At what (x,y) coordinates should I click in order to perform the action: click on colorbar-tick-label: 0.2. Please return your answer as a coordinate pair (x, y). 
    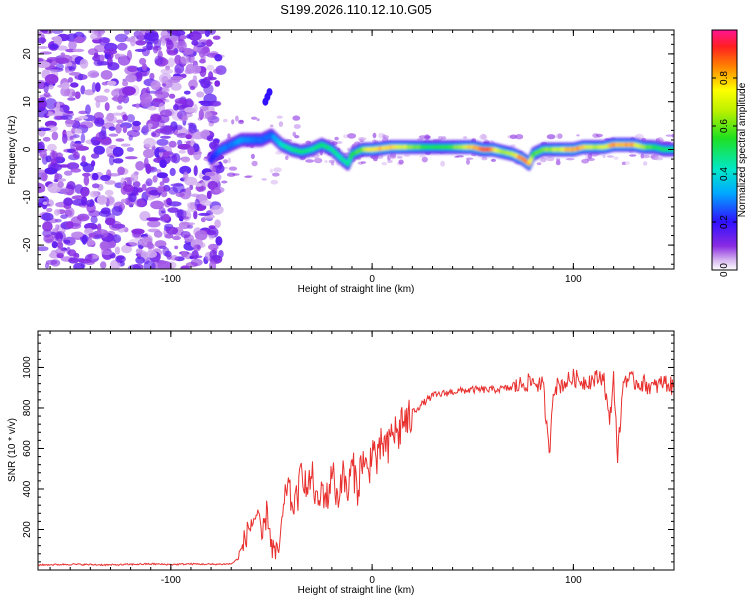
    Looking at the image, I should click on (724, 222).